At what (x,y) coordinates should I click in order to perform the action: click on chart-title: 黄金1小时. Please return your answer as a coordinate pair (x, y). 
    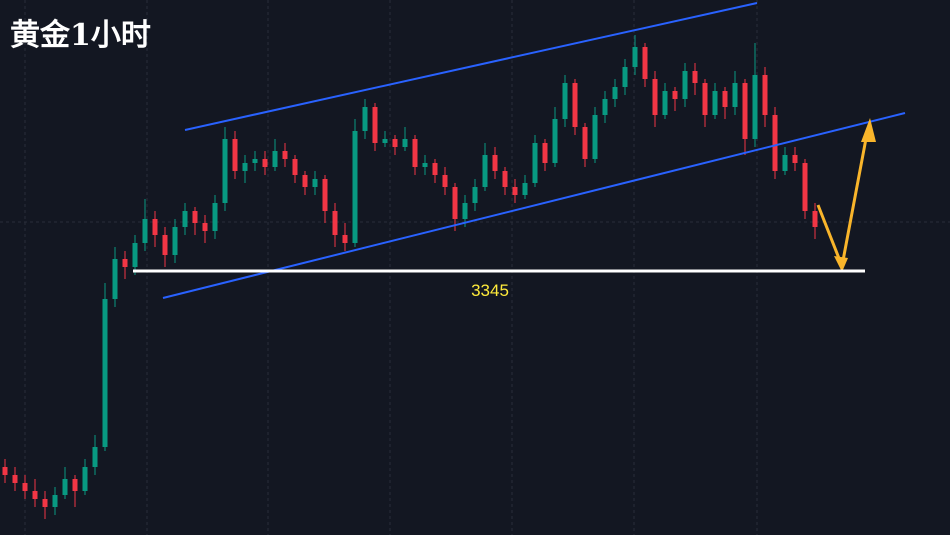
    Looking at the image, I should click on (80, 35).